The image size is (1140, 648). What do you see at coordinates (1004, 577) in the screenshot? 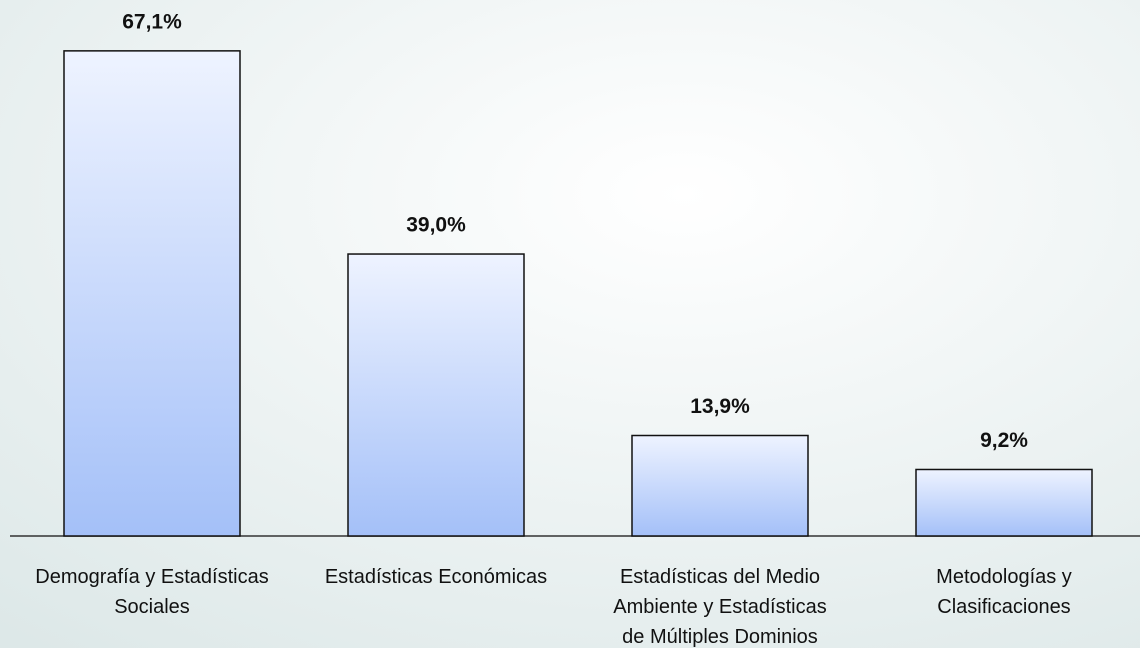
I see `label-line: Metodologías y` at bounding box center [1004, 577].